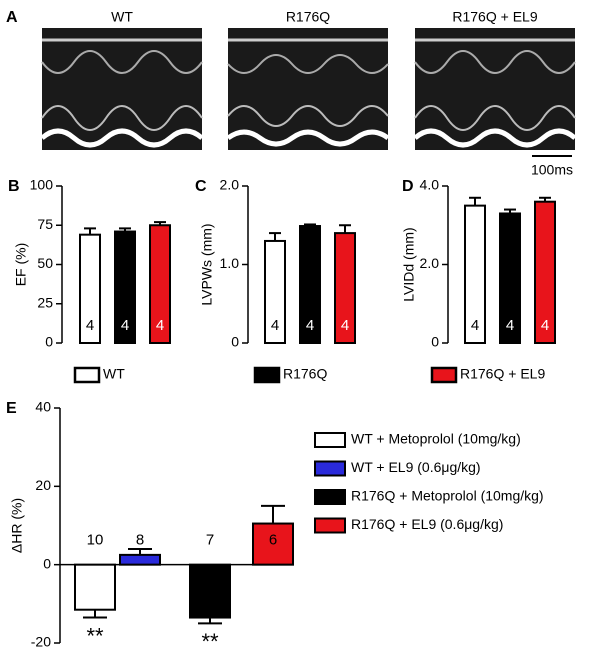  What do you see at coordinates (43, 485) in the screenshot?
I see `y-tick-label: 20` at bounding box center [43, 485].